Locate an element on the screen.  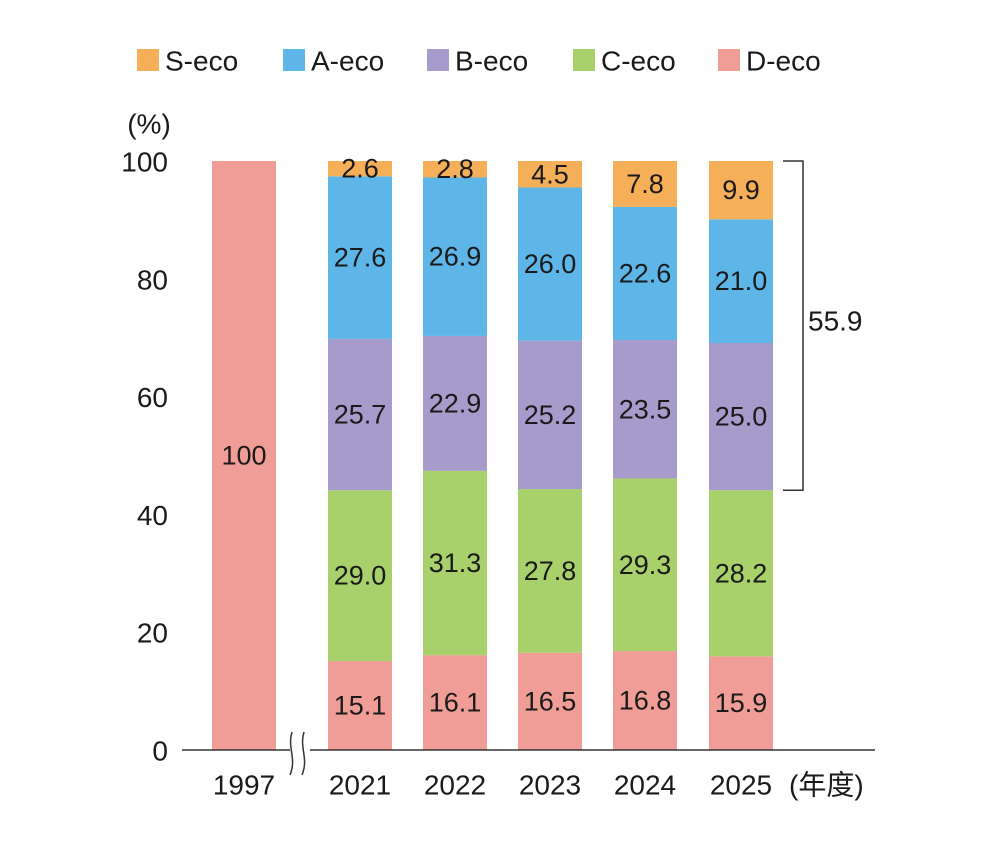
data-label: 27.8 is located at coordinates (550, 571).